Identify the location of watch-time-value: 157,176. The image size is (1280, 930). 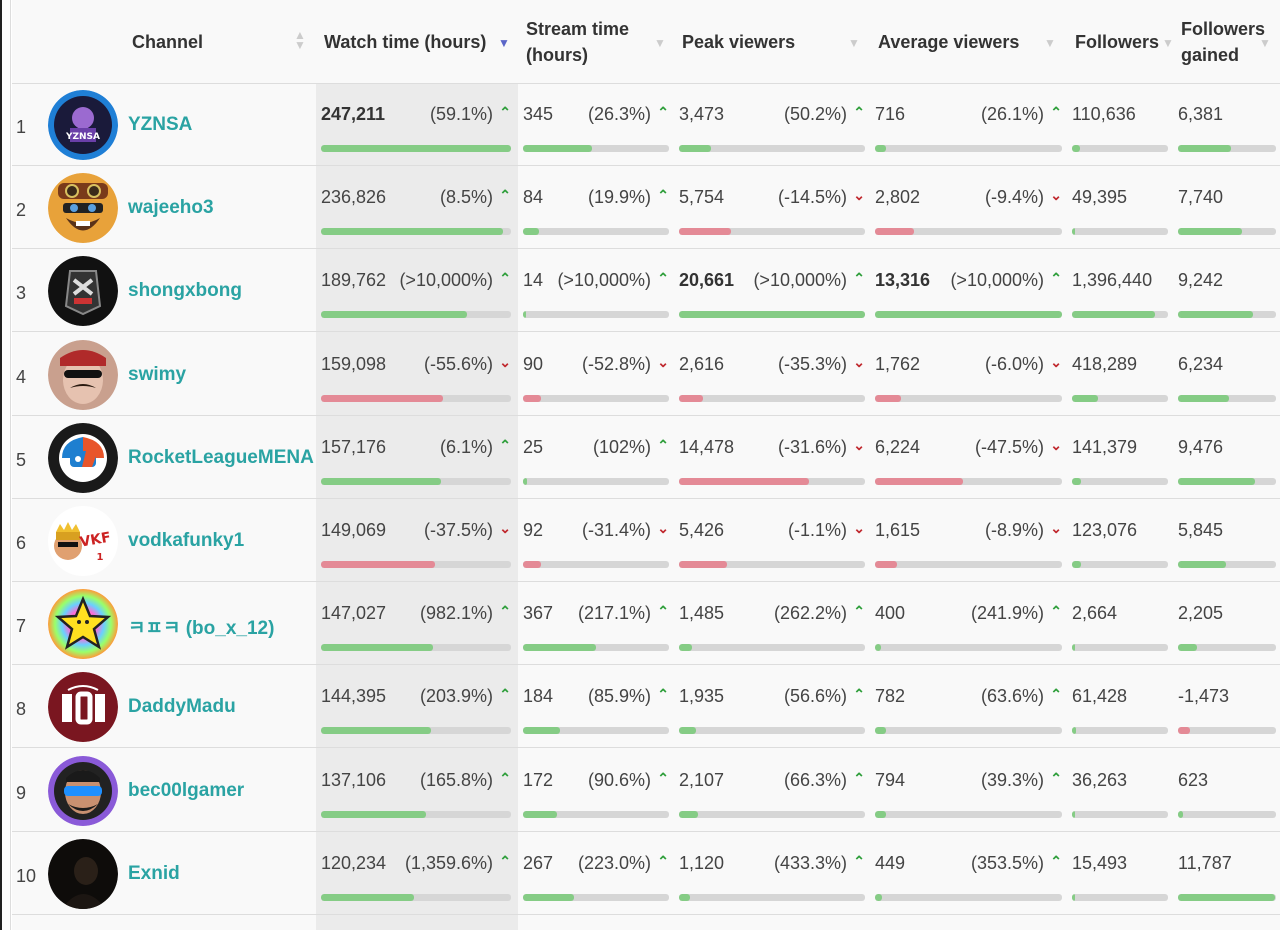
(354, 446).